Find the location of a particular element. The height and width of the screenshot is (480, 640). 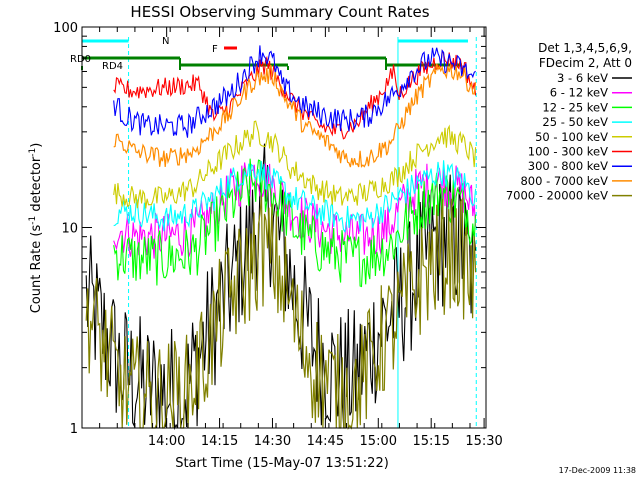

y-tick-label: 10 is located at coordinates (69, 229).